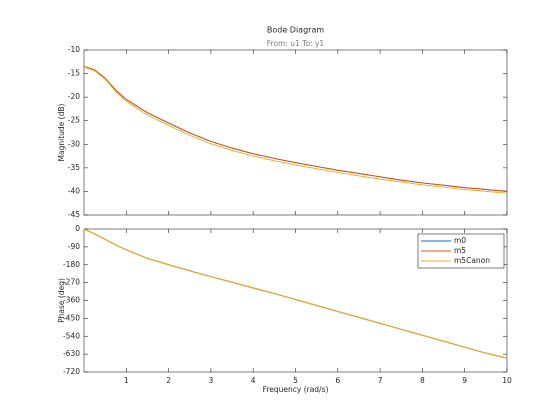  What do you see at coordinates (296, 43) in the screenshot?
I see `chart-subtitle: From: u1 To: y1` at bounding box center [296, 43].